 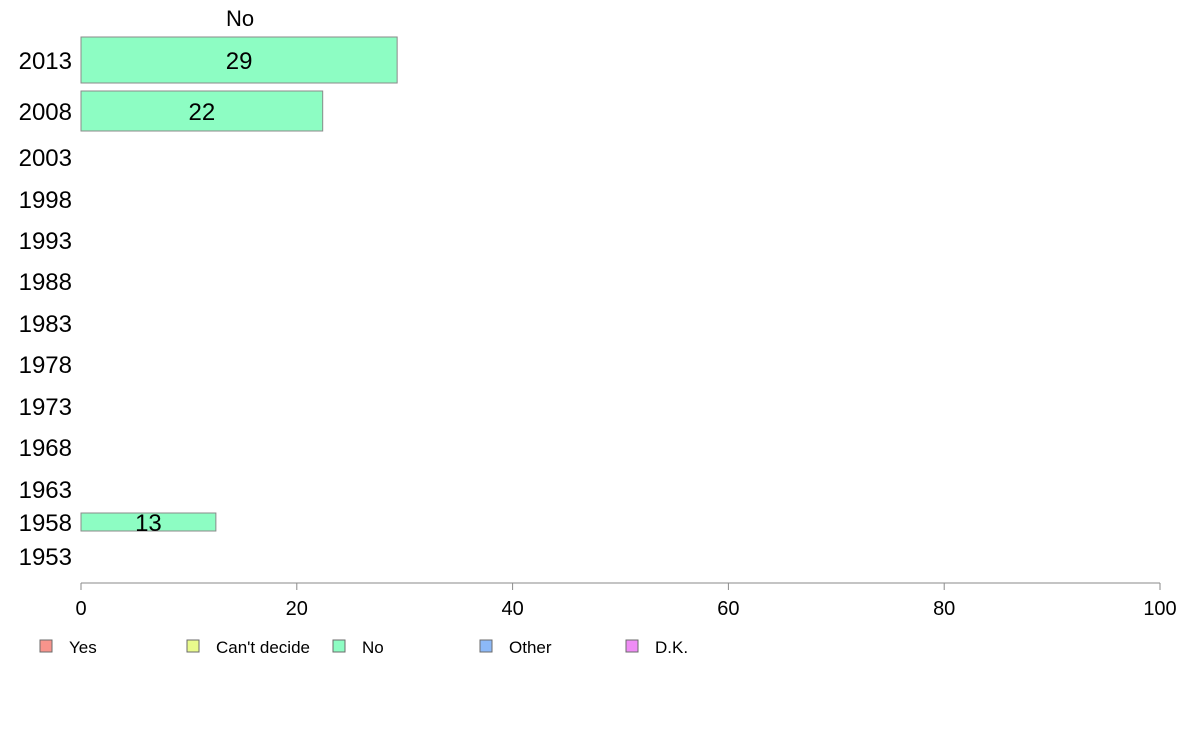 What do you see at coordinates (530, 647) in the screenshot?
I see `legend-label: Other` at bounding box center [530, 647].